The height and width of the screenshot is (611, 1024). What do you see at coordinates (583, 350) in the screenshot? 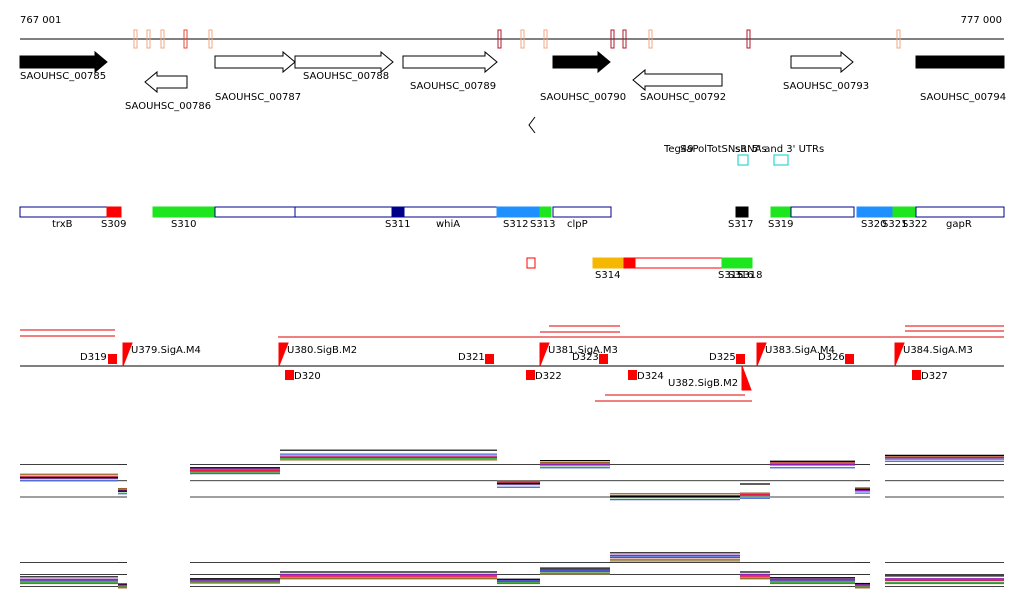
I see `promoter-label: U381.SigA.M3` at bounding box center [583, 350].